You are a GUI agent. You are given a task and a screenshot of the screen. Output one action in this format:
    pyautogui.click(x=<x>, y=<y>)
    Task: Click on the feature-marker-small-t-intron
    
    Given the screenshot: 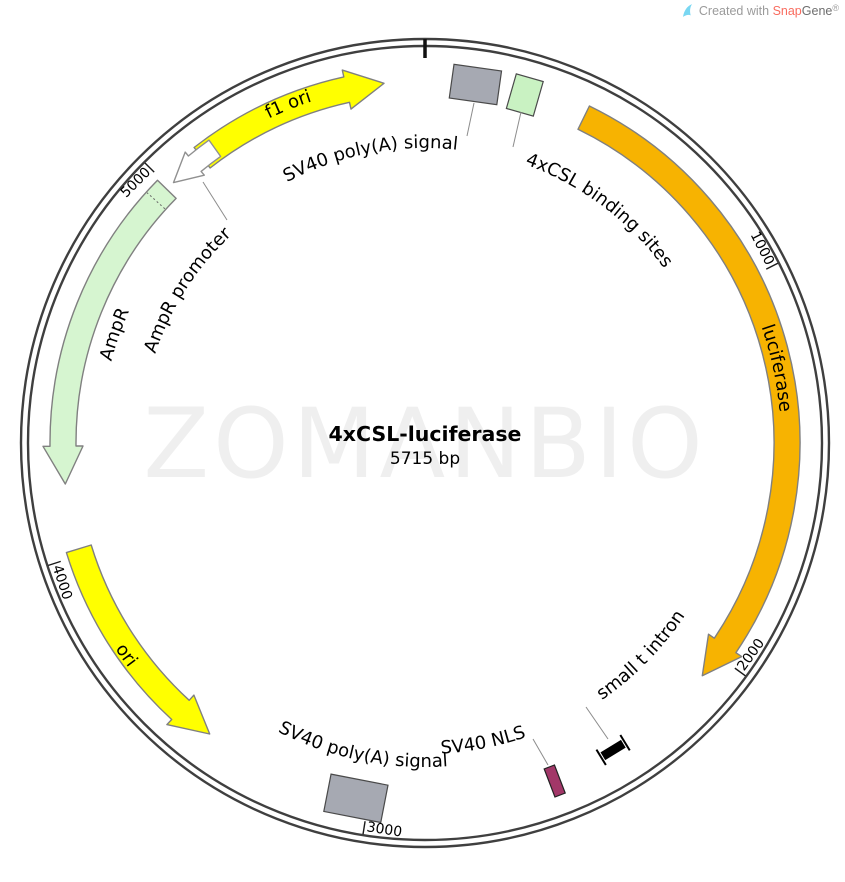 What is the action you would take?
    pyautogui.click(x=613, y=750)
    